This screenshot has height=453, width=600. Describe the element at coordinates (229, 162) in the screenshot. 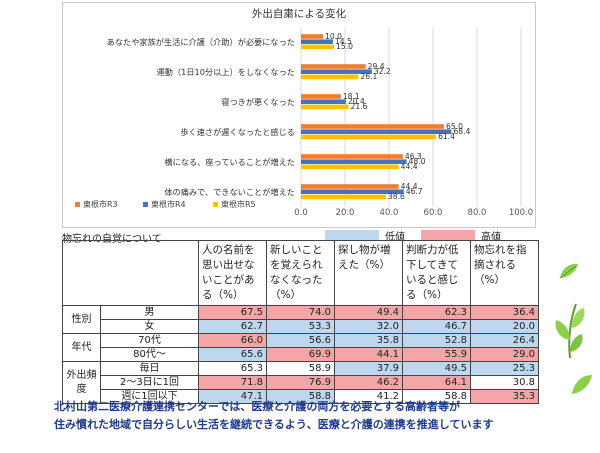

I see `category-label: 横になる、座っていることが増えた` at that location.